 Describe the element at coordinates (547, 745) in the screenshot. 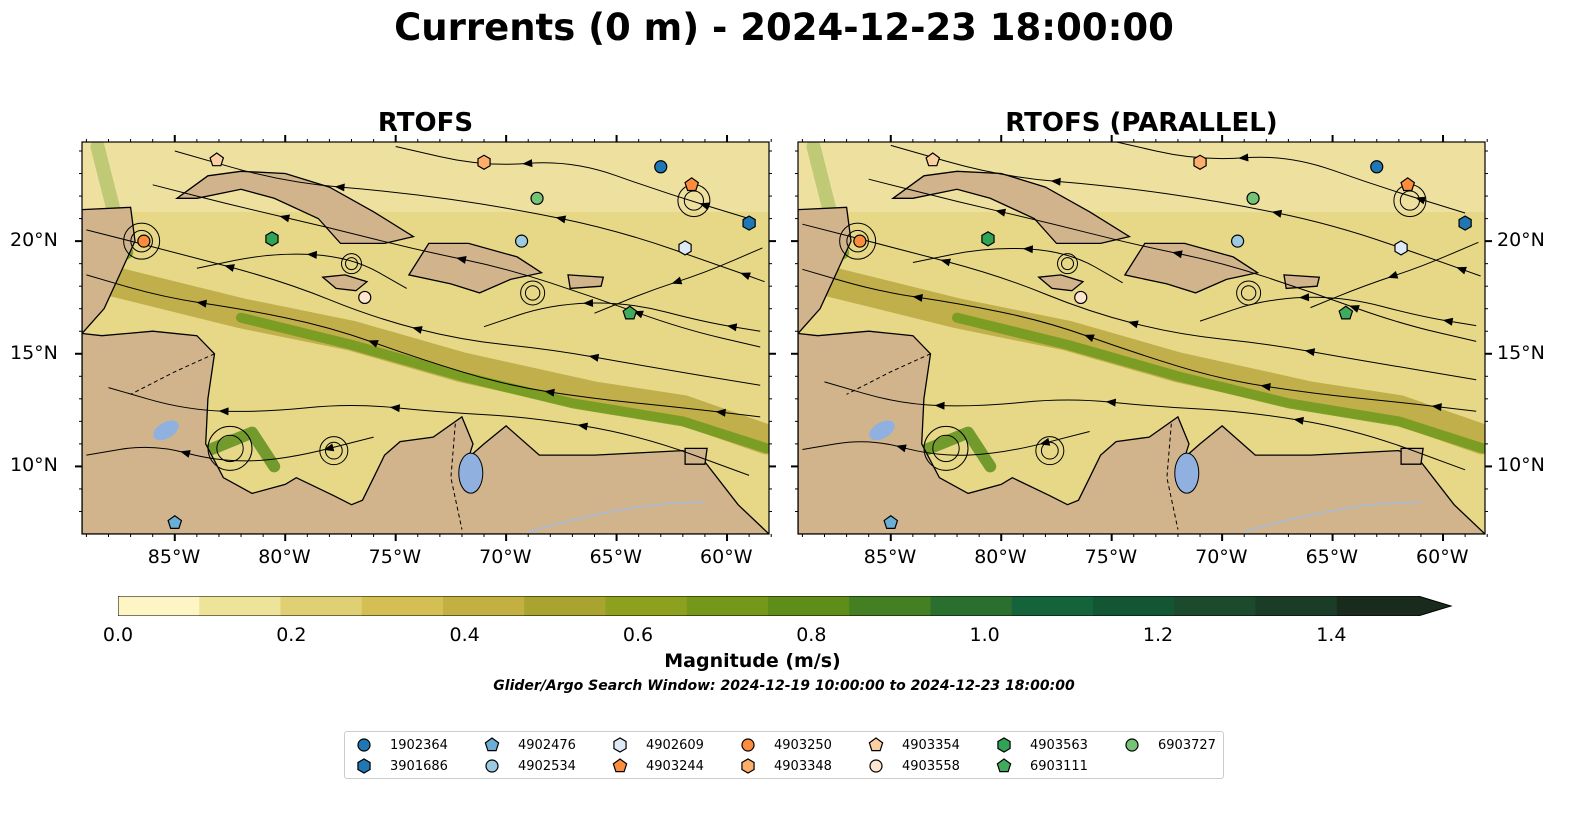

I see `legend-label: 4902476` at that location.